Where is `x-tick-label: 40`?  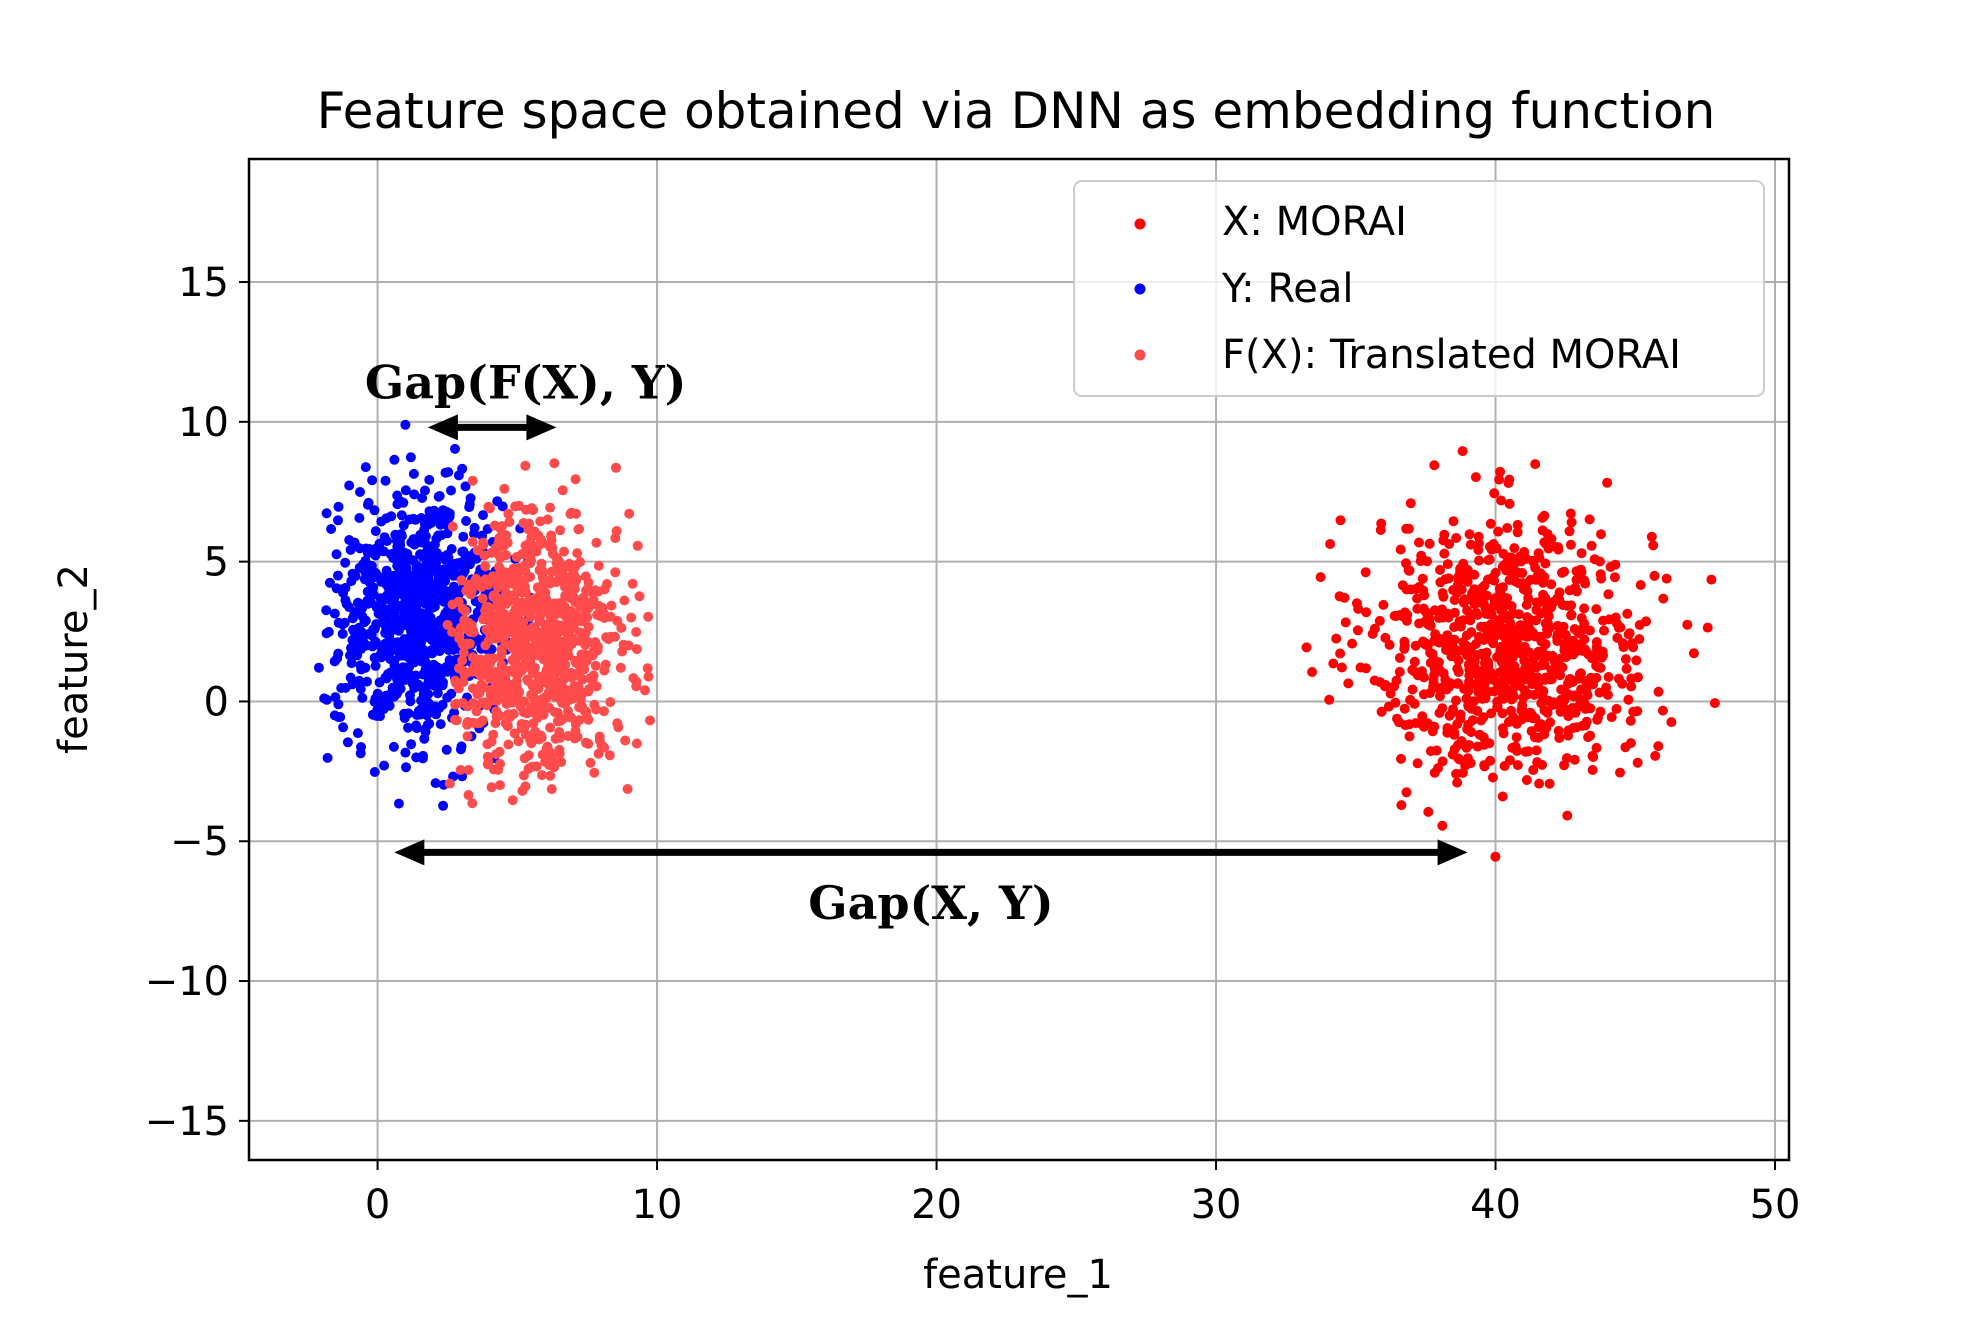 x-tick-label: 40 is located at coordinates (1495, 1205).